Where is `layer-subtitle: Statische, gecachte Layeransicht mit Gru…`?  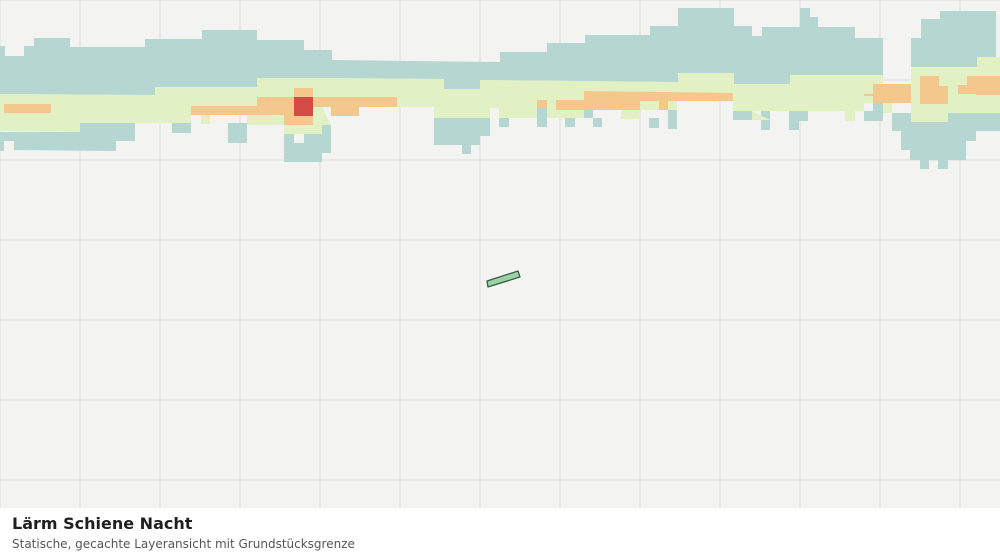
layer-subtitle: Statische, gecachte Layeransicht mit Gru… is located at coordinates (183, 544).